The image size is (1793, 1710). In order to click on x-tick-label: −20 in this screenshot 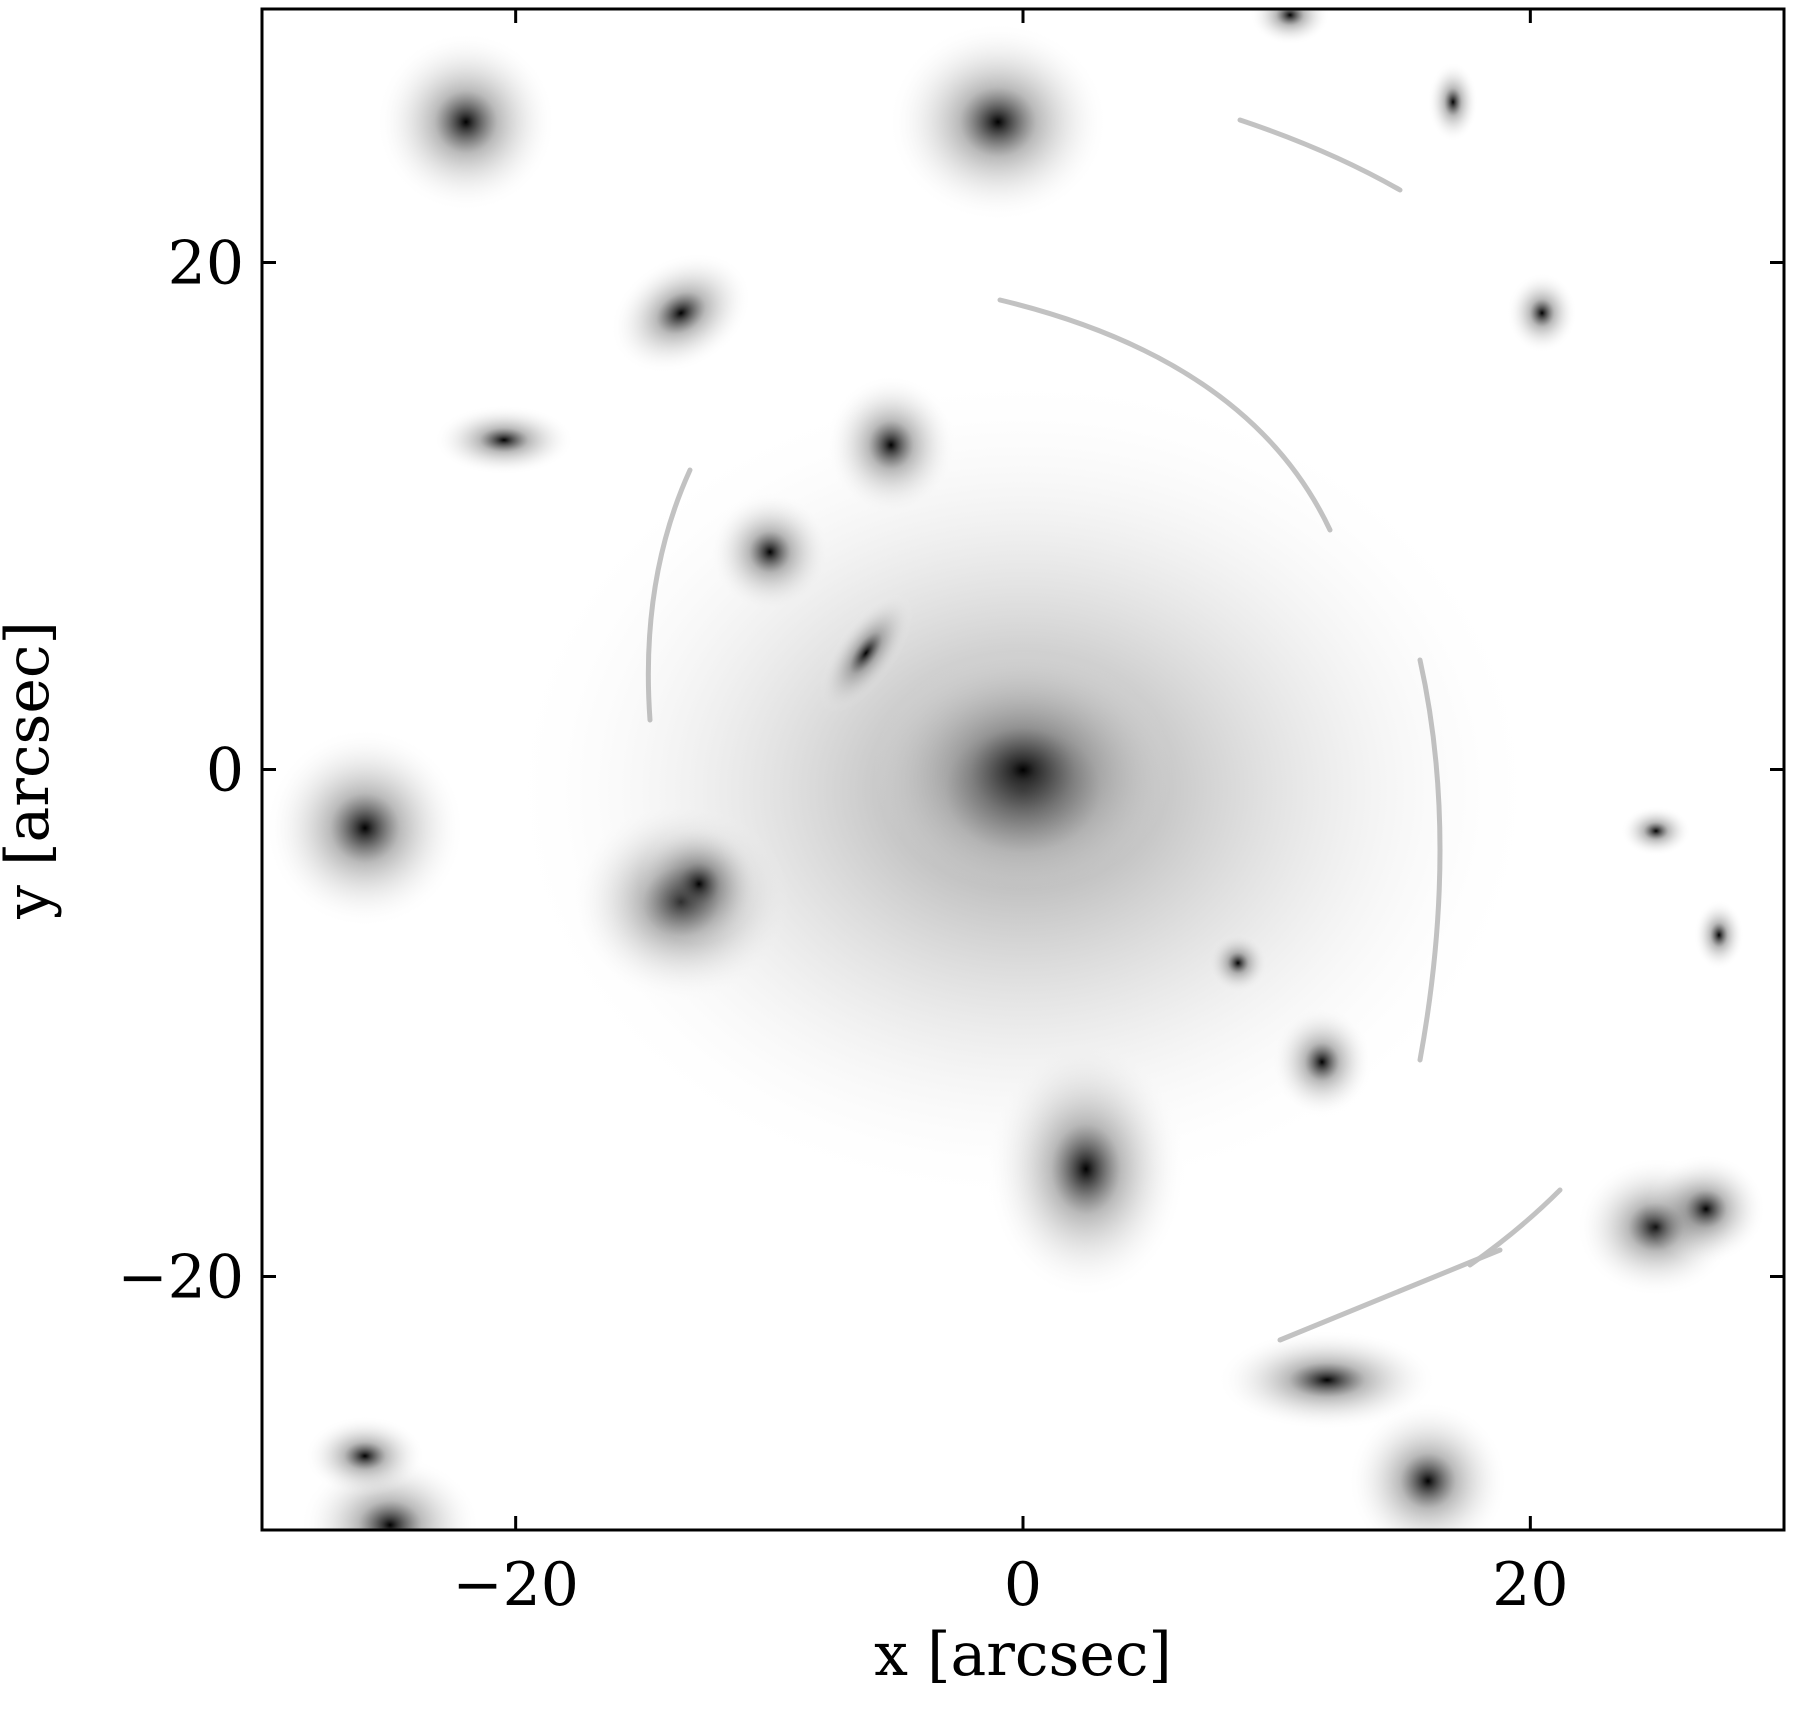, I will do `click(515, 1585)`.